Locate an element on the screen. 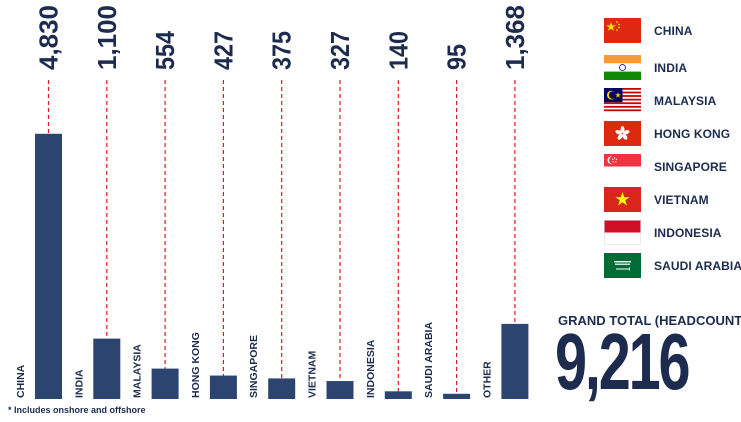 The image size is (741, 422). legend-item-vietnam: VIETNAM is located at coordinates (672, 200).